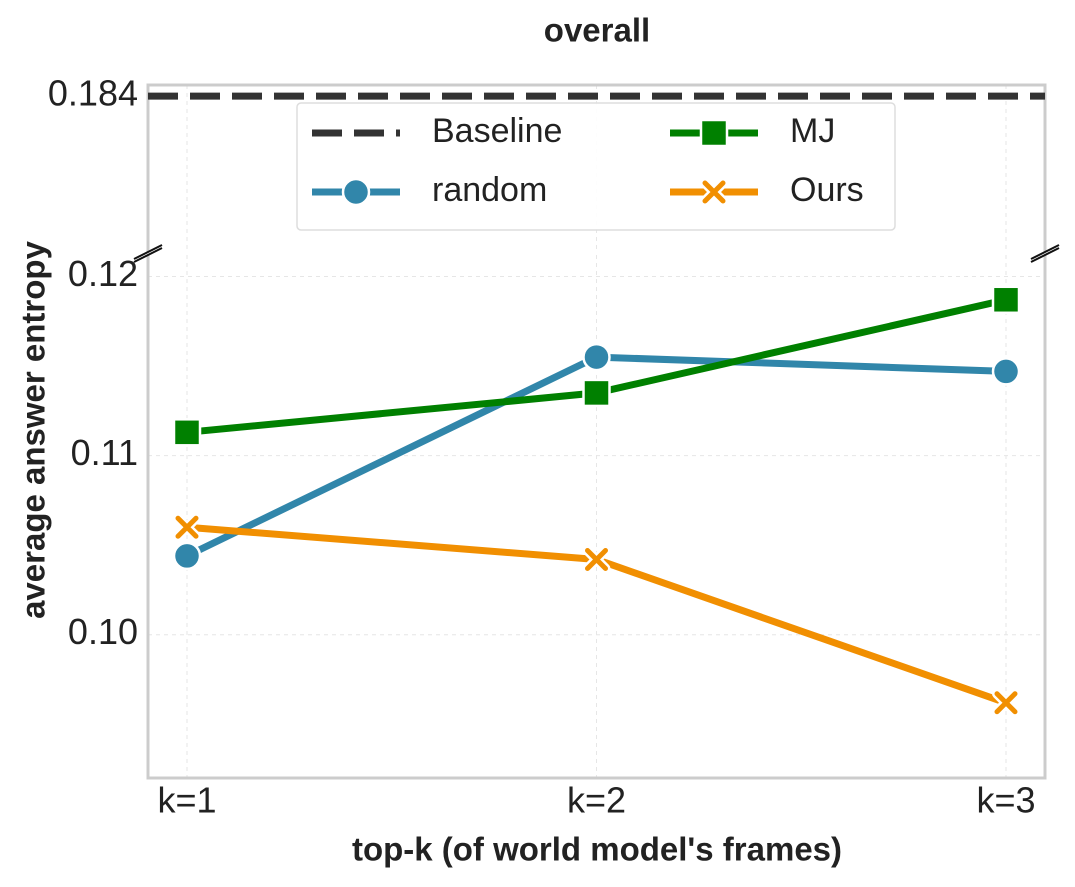 This screenshot has height=887, width=1075. What do you see at coordinates (596, 800) in the screenshot?
I see `x-tick-label: k=2` at bounding box center [596, 800].